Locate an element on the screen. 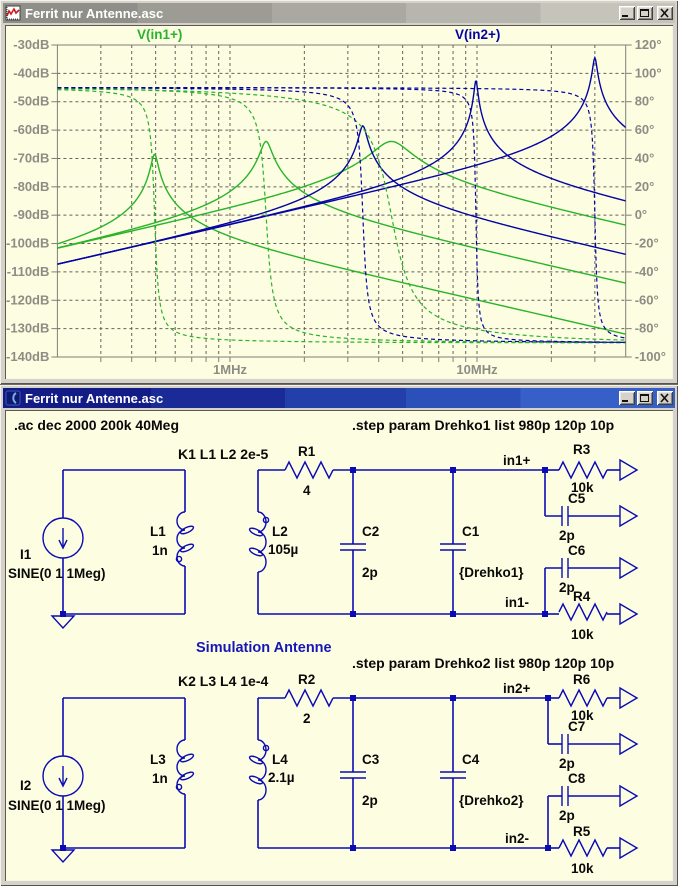  value-R3: 10k is located at coordinates (582, 487).